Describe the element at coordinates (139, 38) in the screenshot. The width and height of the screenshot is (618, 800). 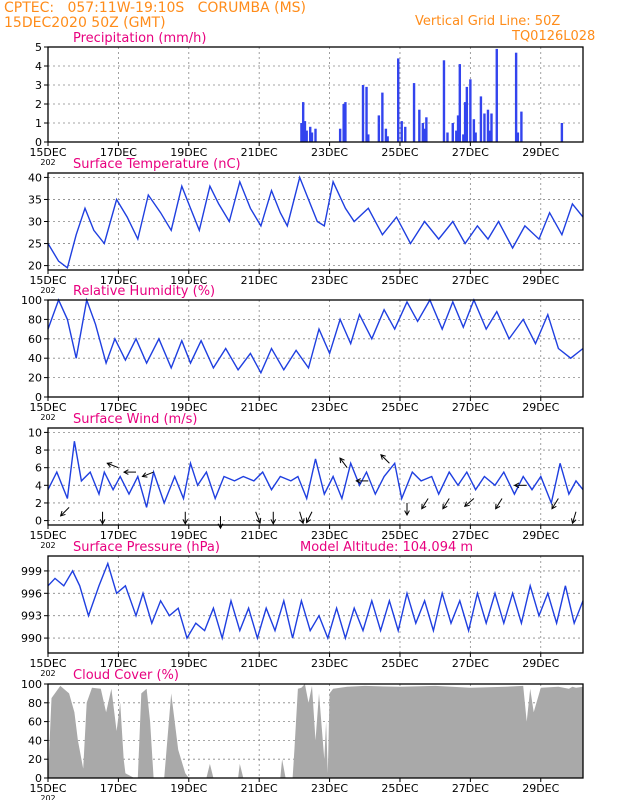
I see `panel-title-precipitation: Precipitation (mm/h)` at that location.